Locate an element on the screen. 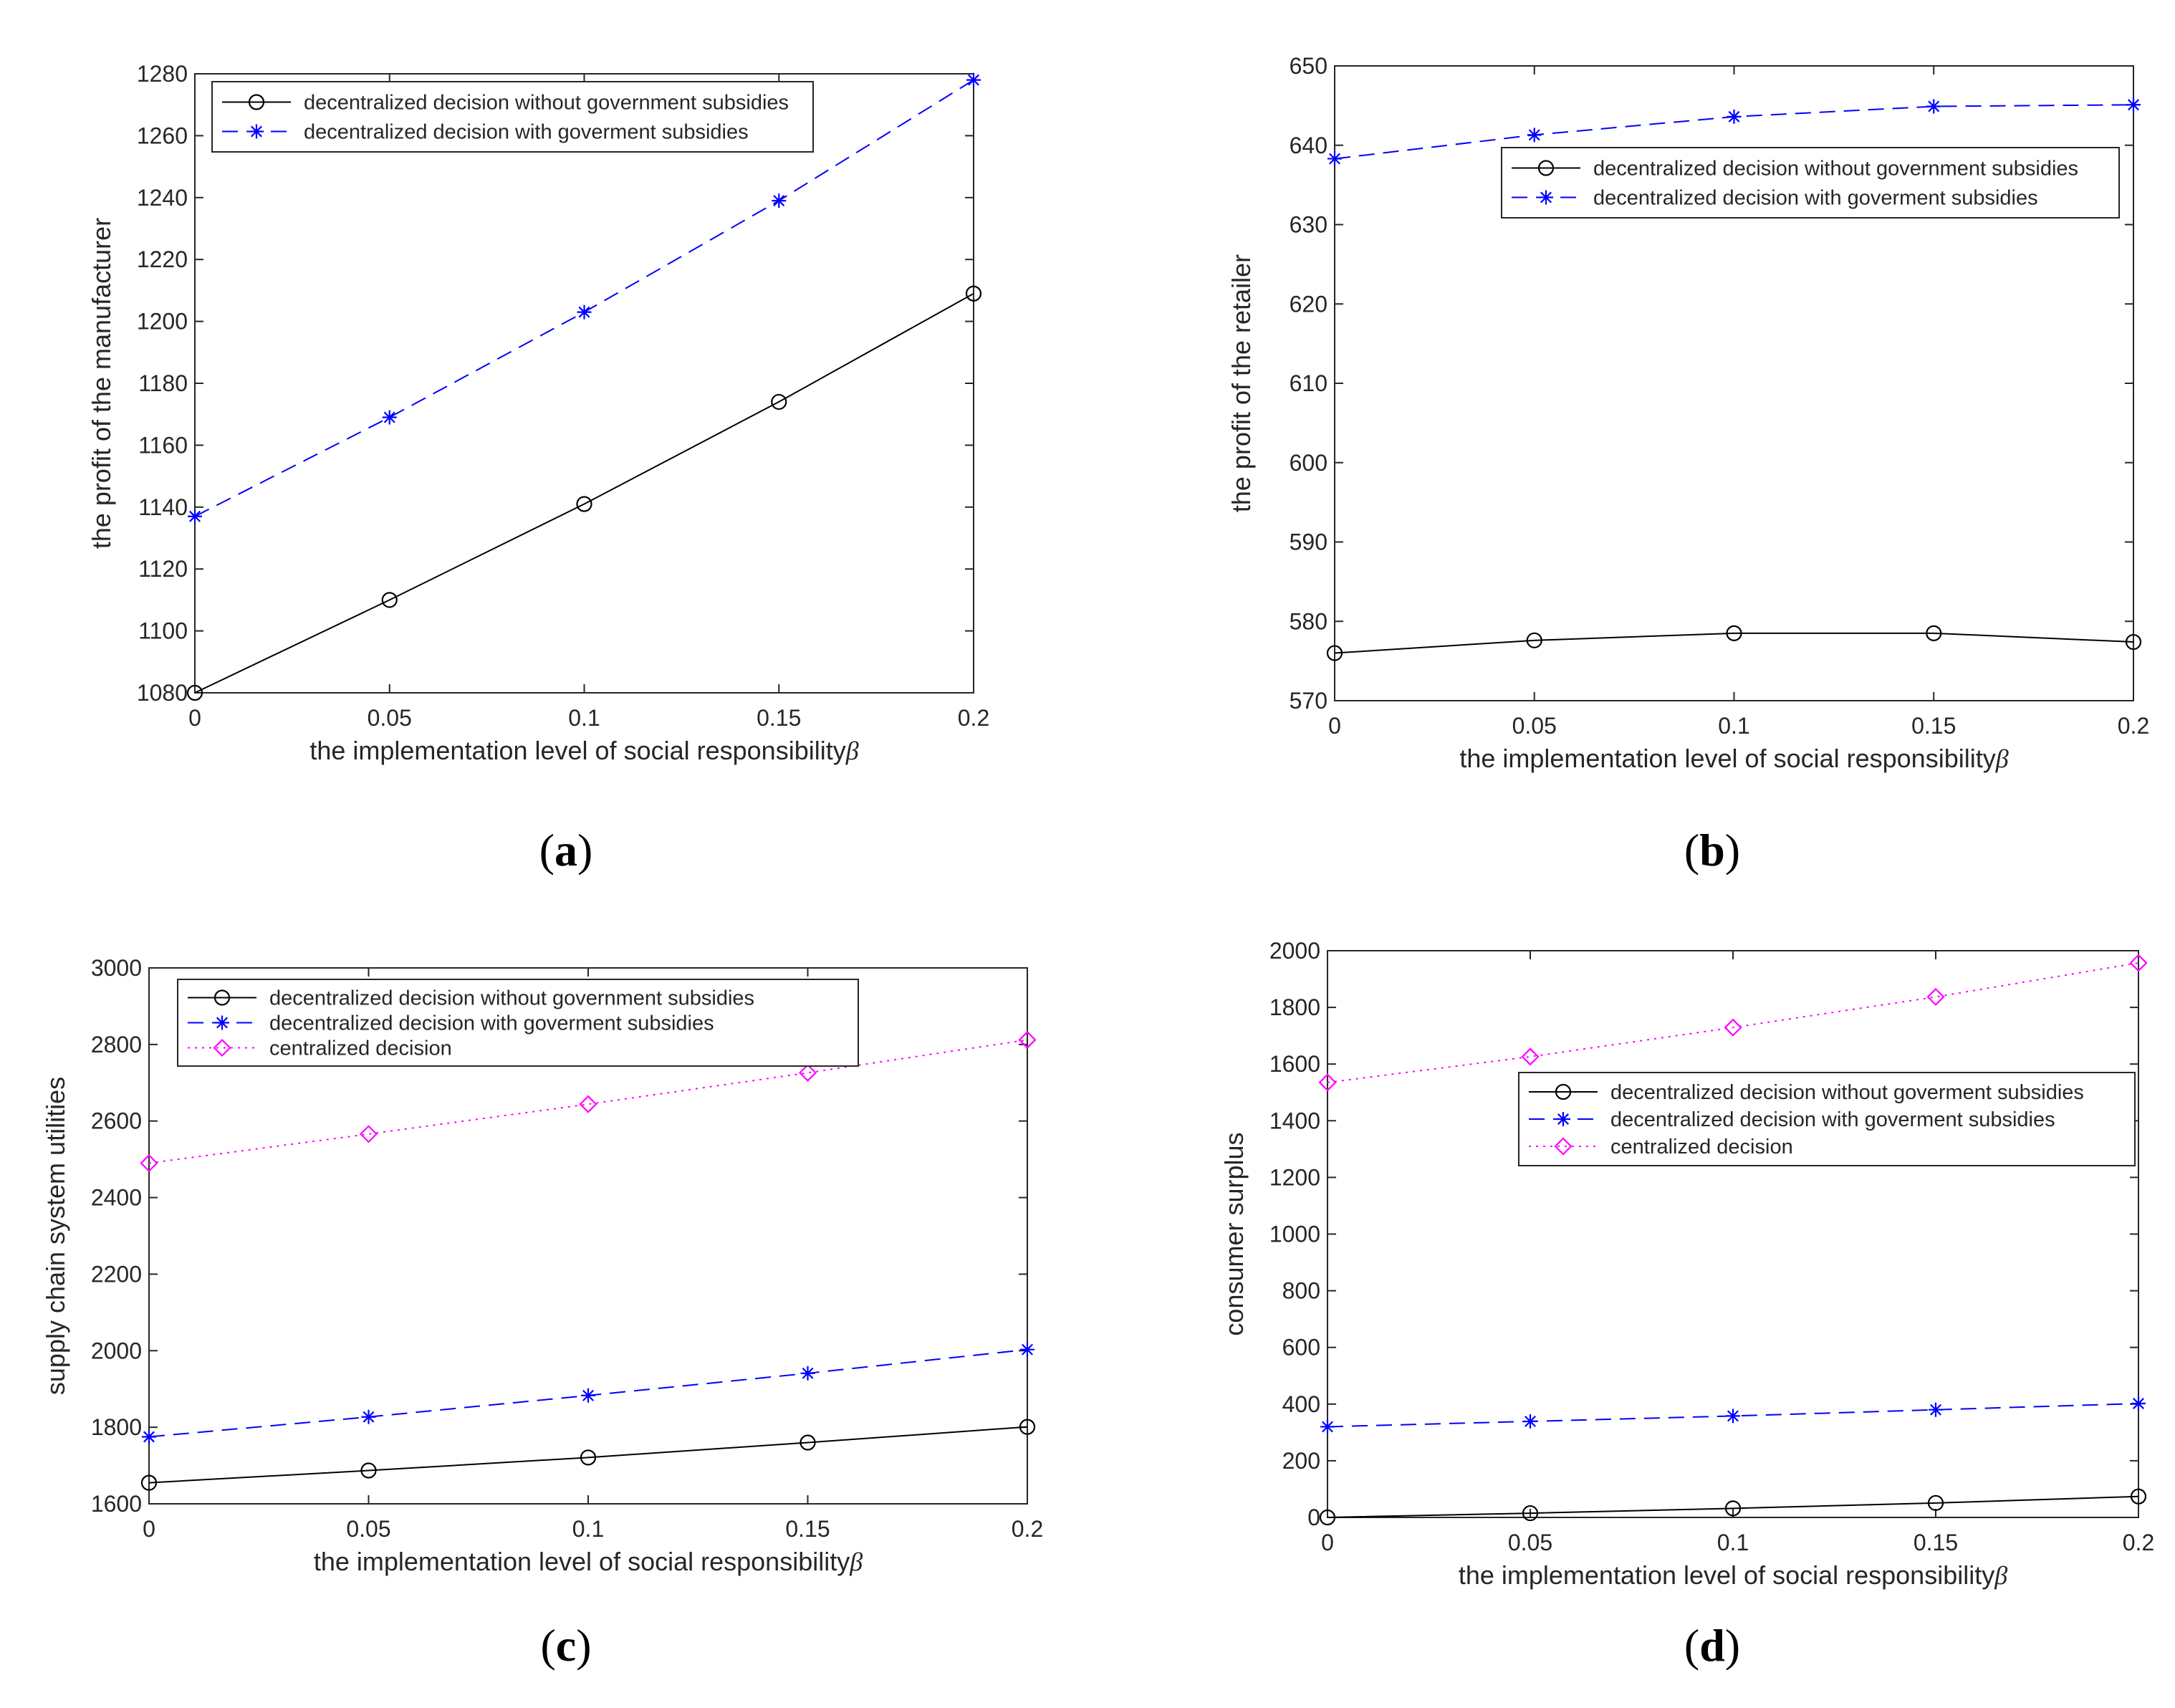  y-tick-label: 1160 is located at coordinates (163, 445).